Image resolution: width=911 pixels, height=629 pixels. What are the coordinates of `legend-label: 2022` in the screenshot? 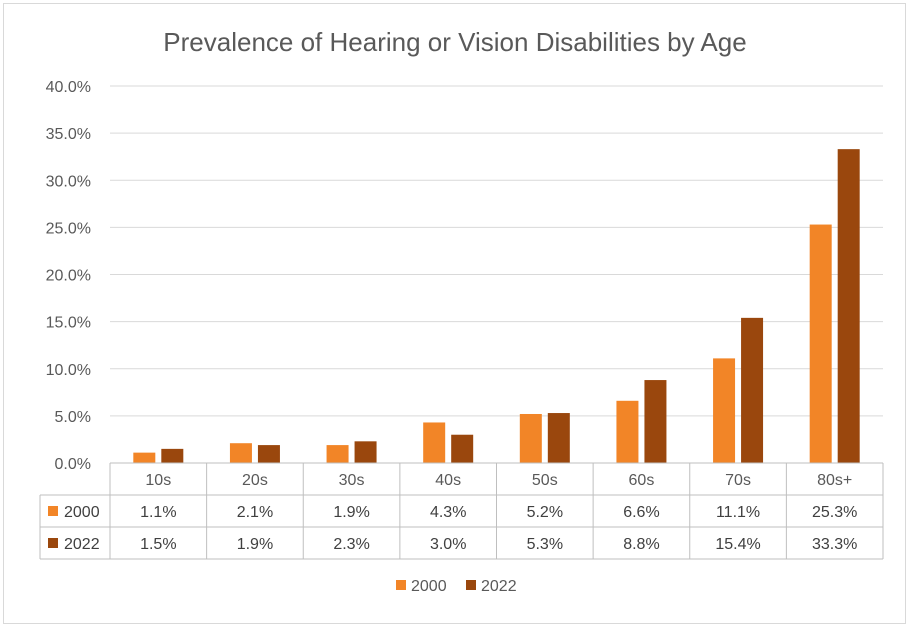 It's located at (499, 586).